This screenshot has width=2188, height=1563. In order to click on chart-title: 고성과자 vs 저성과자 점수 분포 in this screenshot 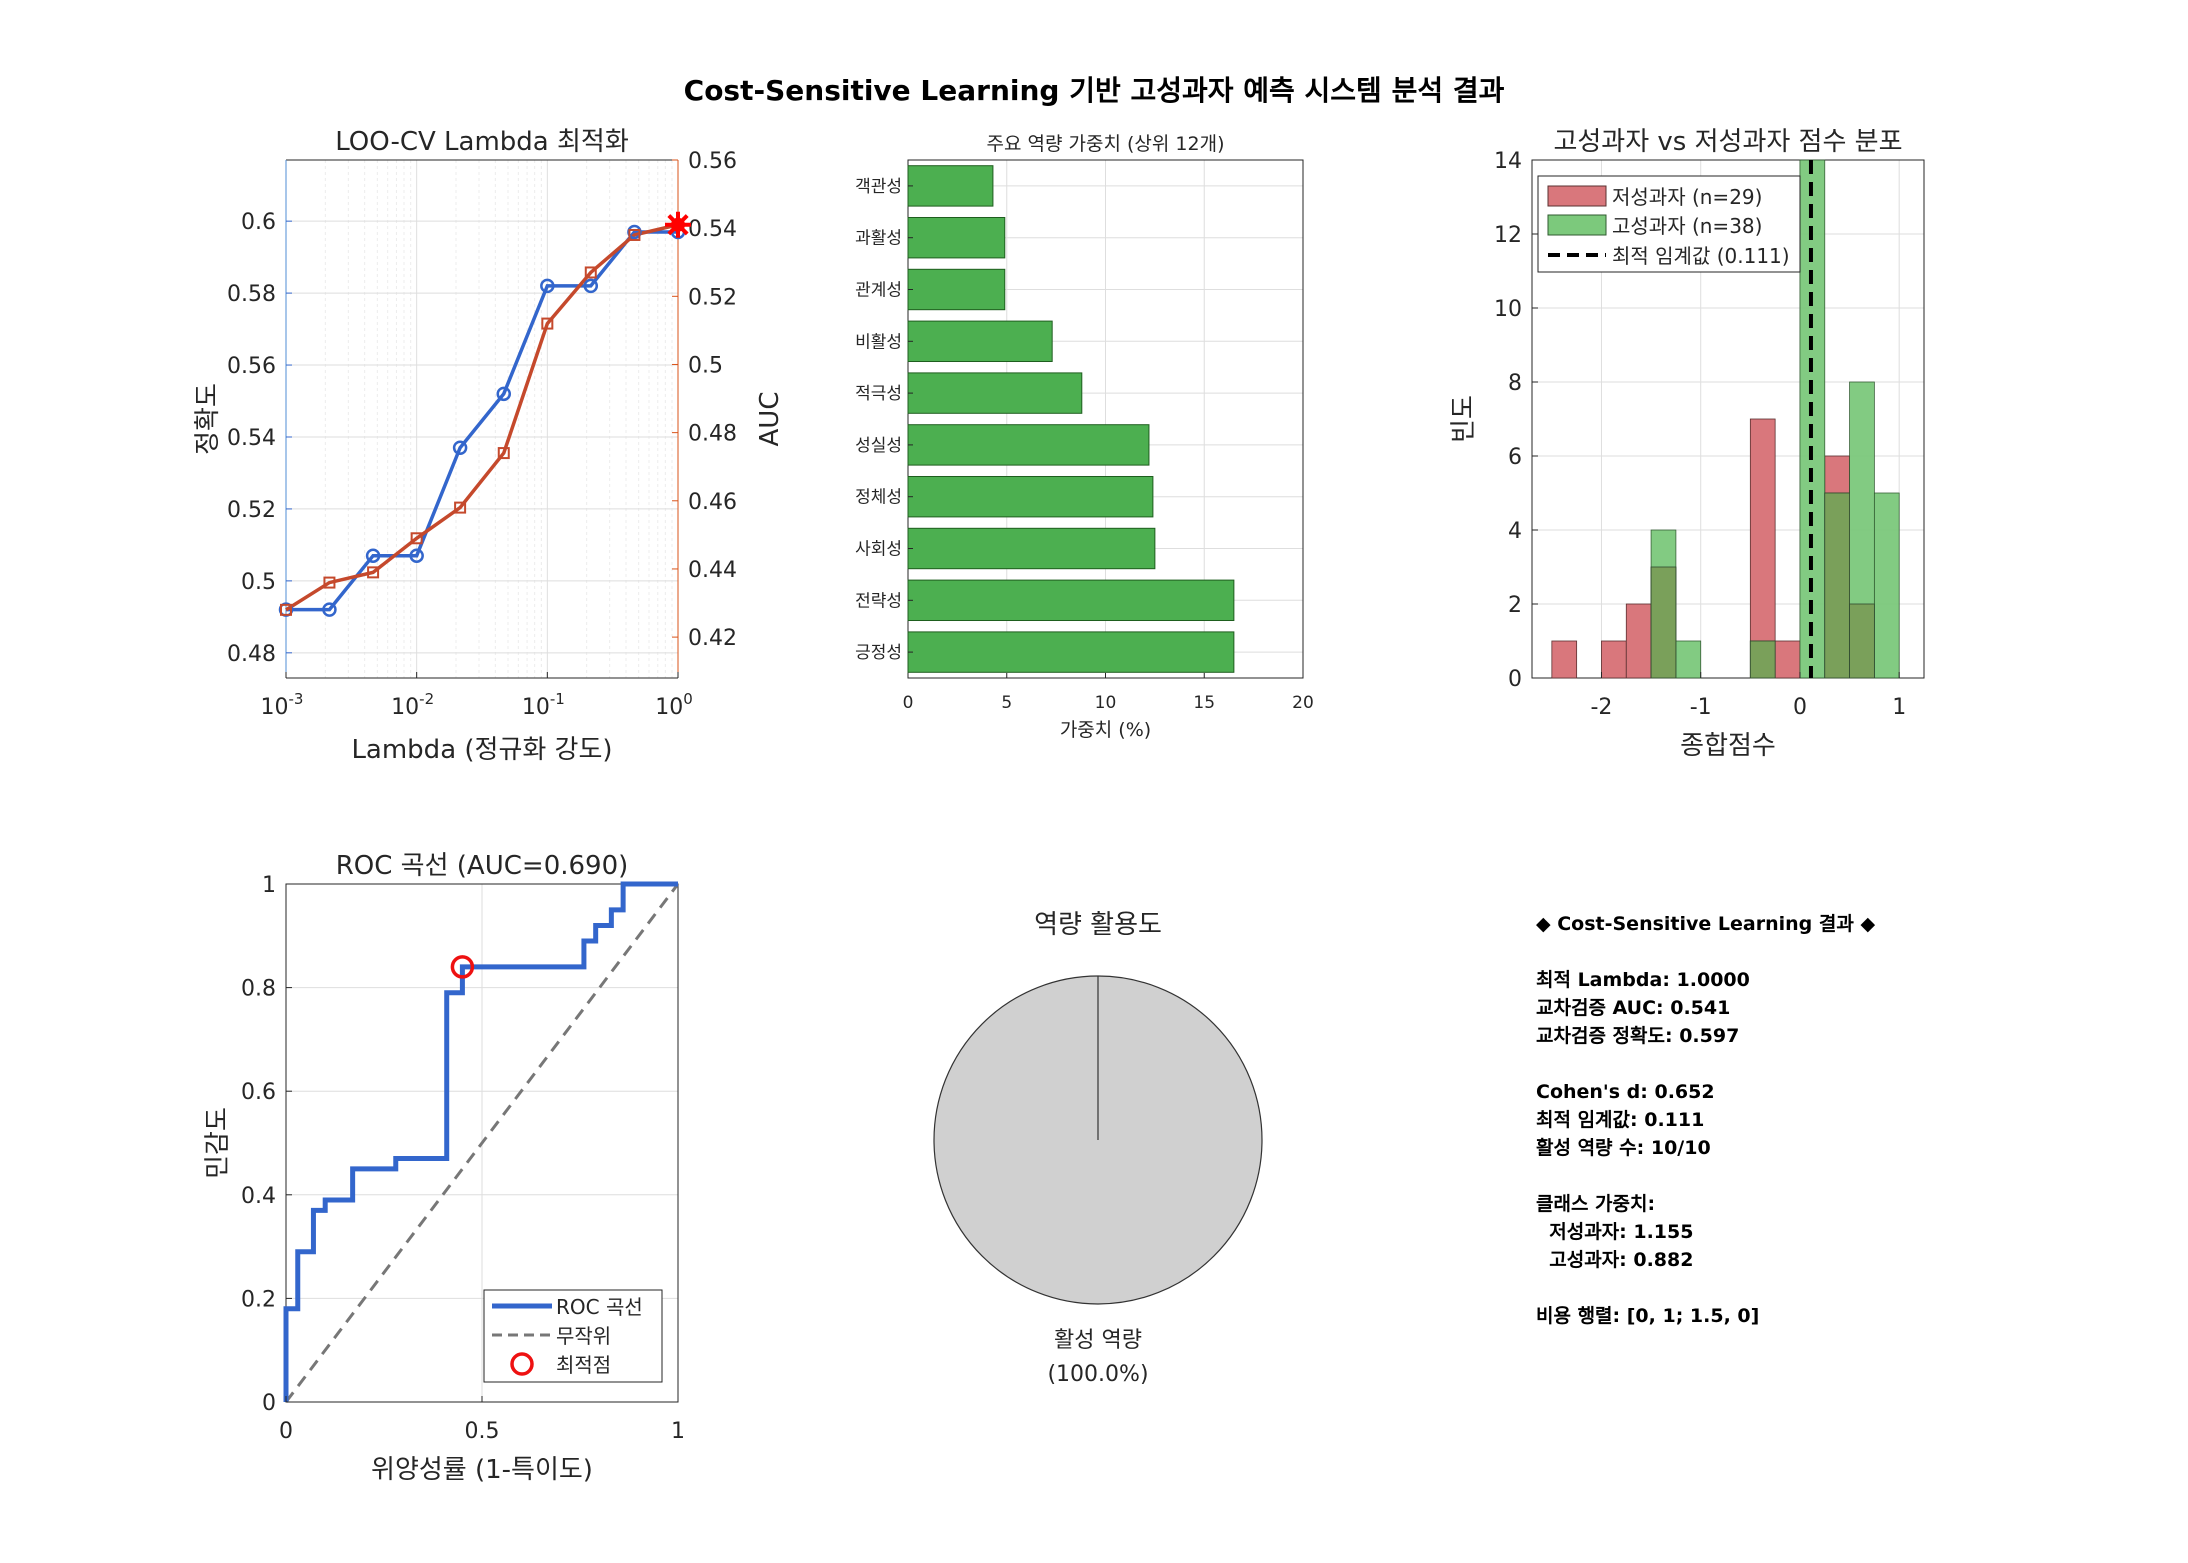, I will do `click(1727, 142)`.